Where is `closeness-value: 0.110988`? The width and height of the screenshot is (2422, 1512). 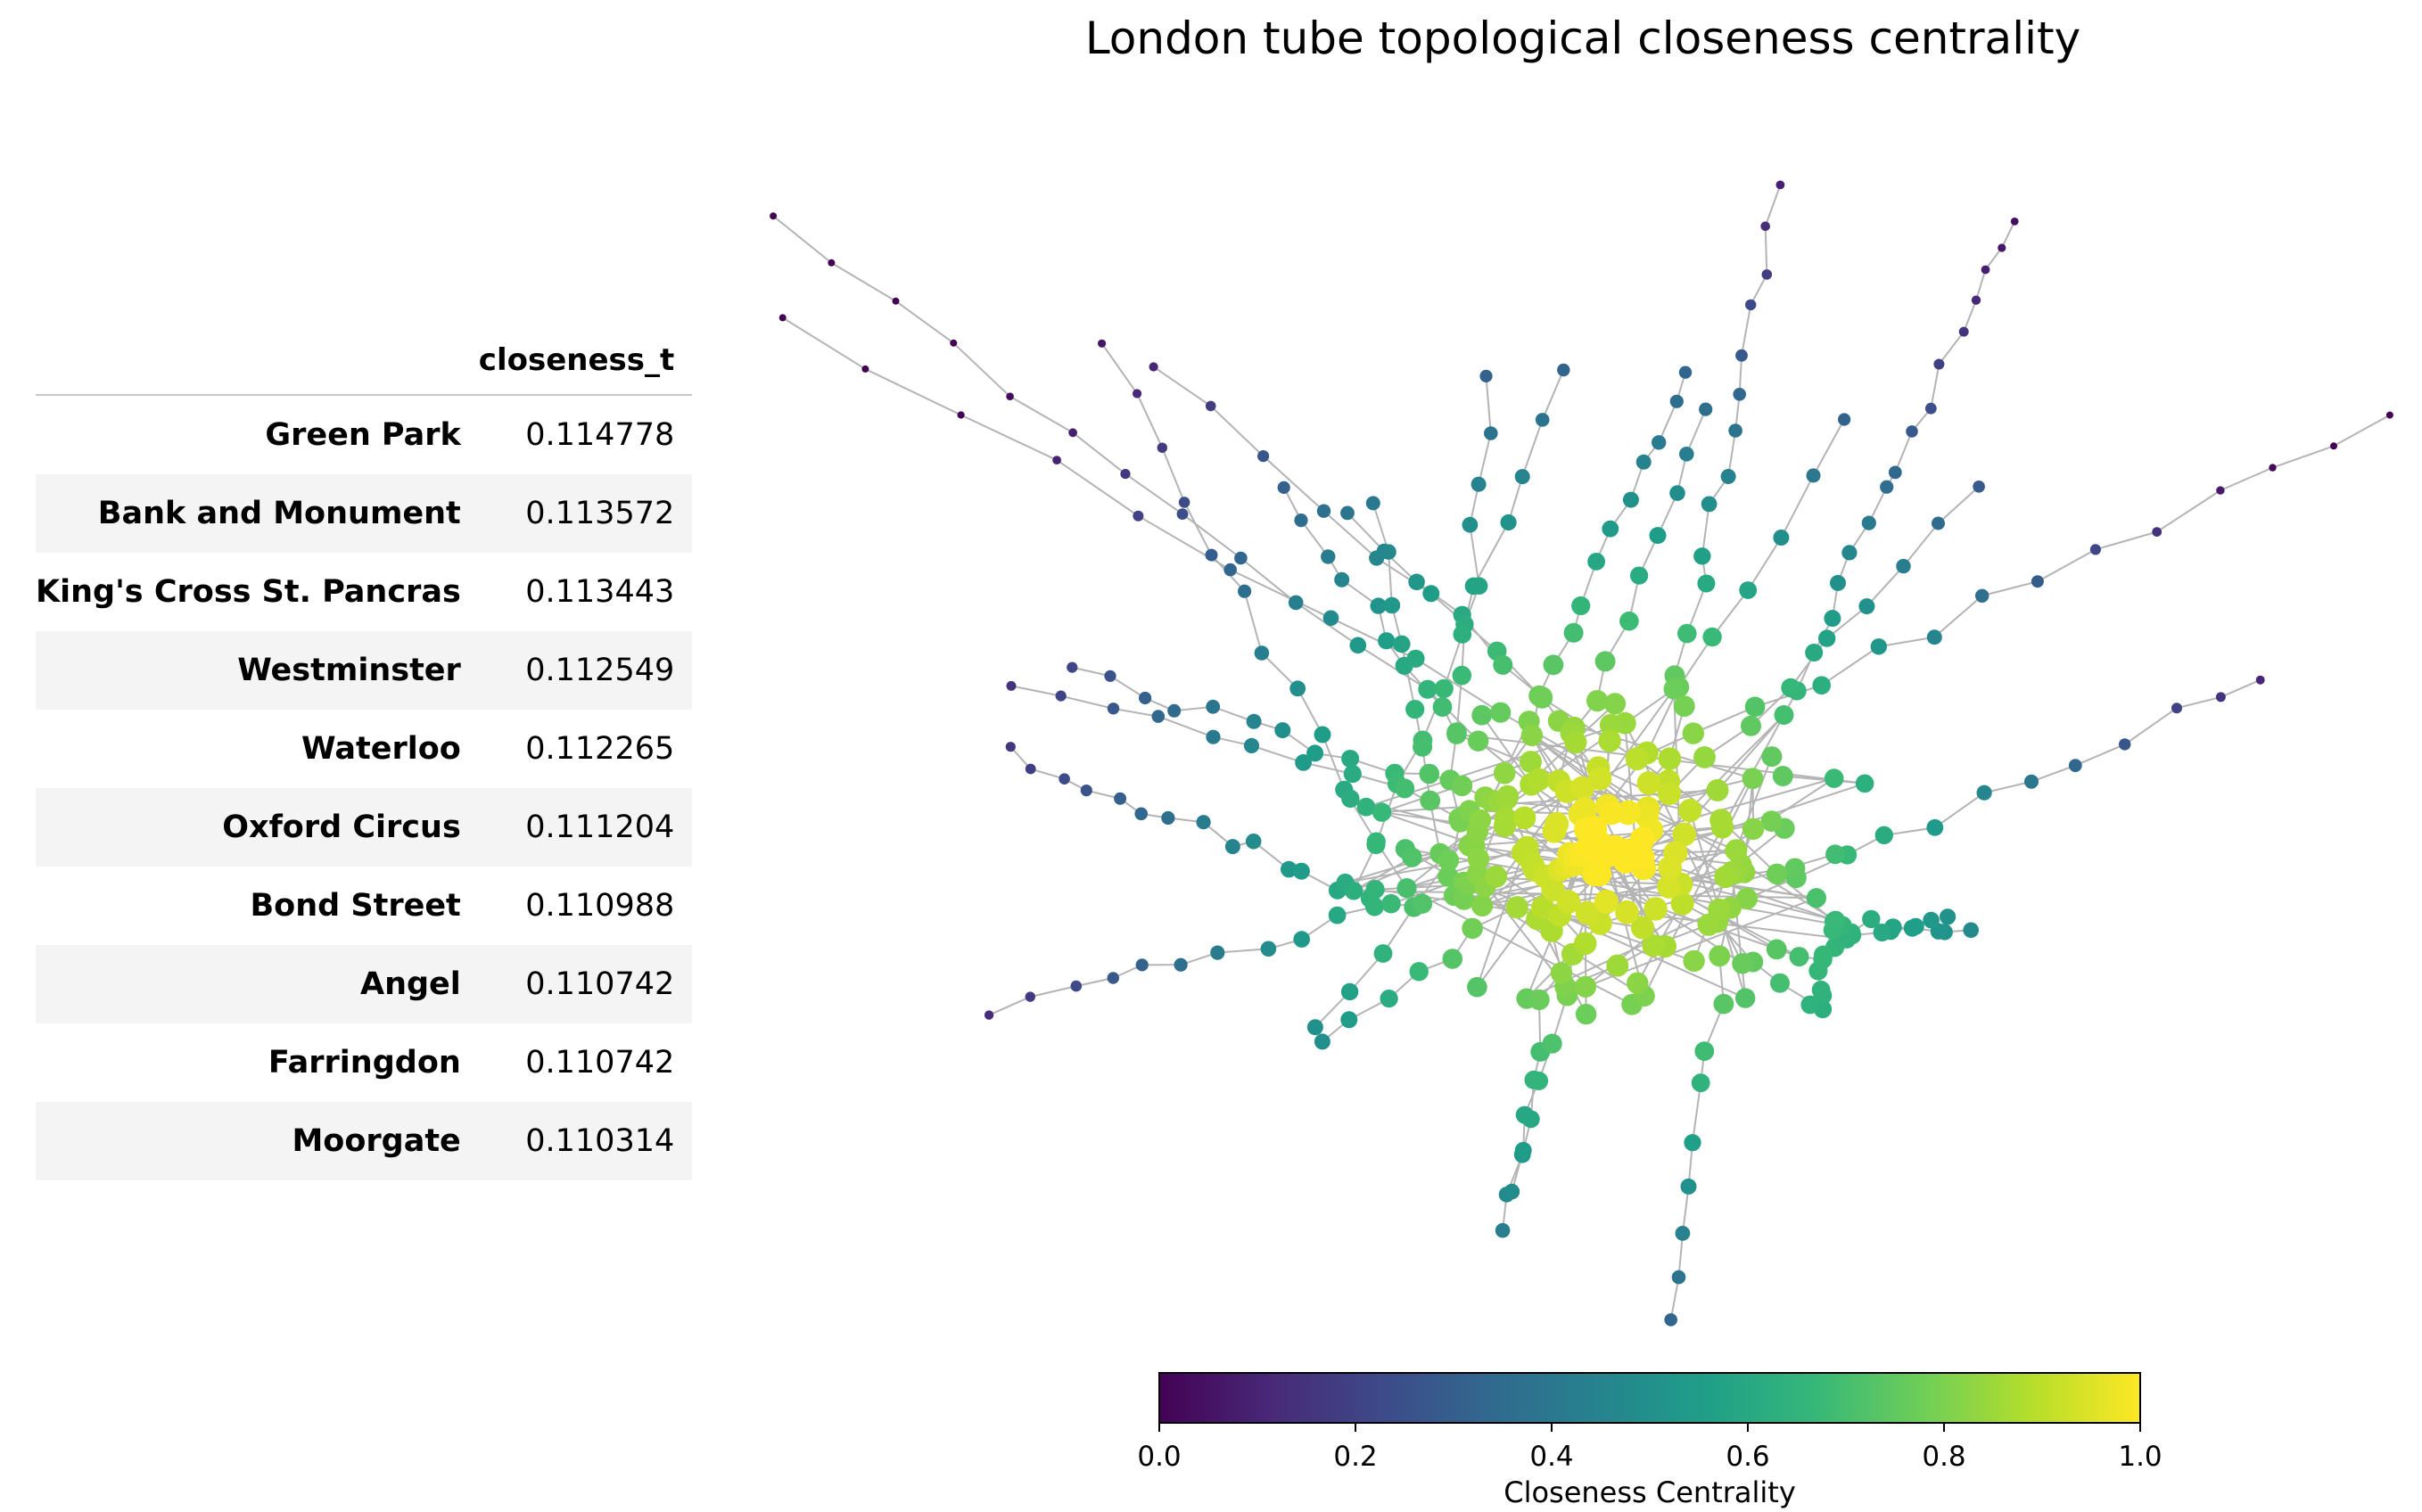 closeness-value: 0.110988 is located at coordinates (600, 906).